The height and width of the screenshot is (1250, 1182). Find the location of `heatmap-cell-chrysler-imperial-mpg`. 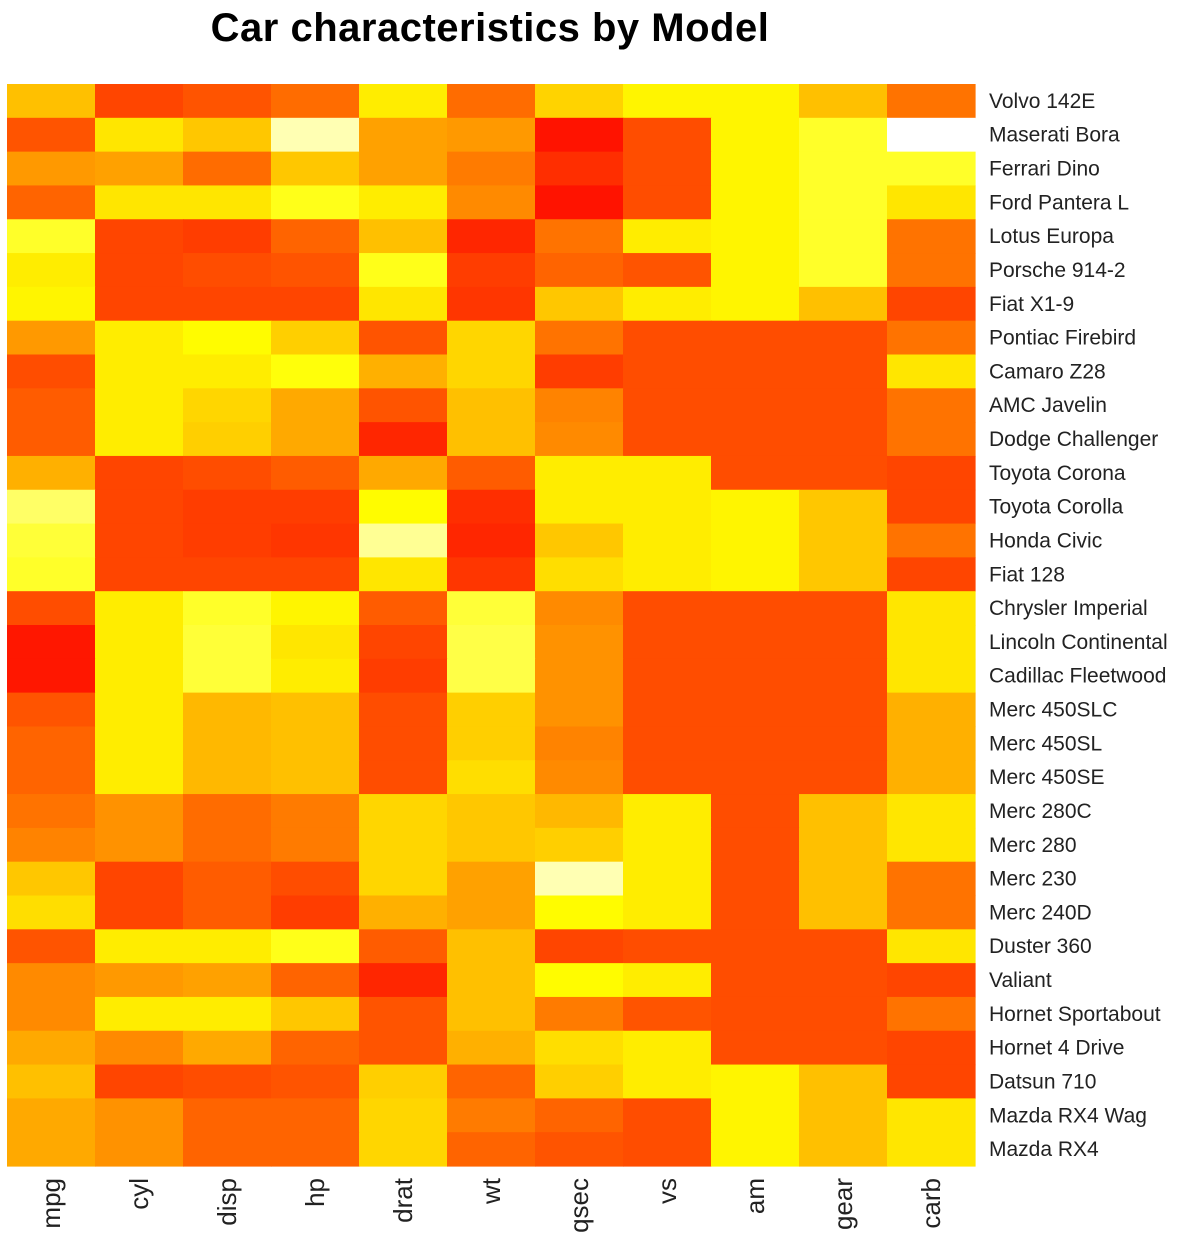

heatmap-cell-chrysler-imperial-mpg is located at coordinates (51, 608).